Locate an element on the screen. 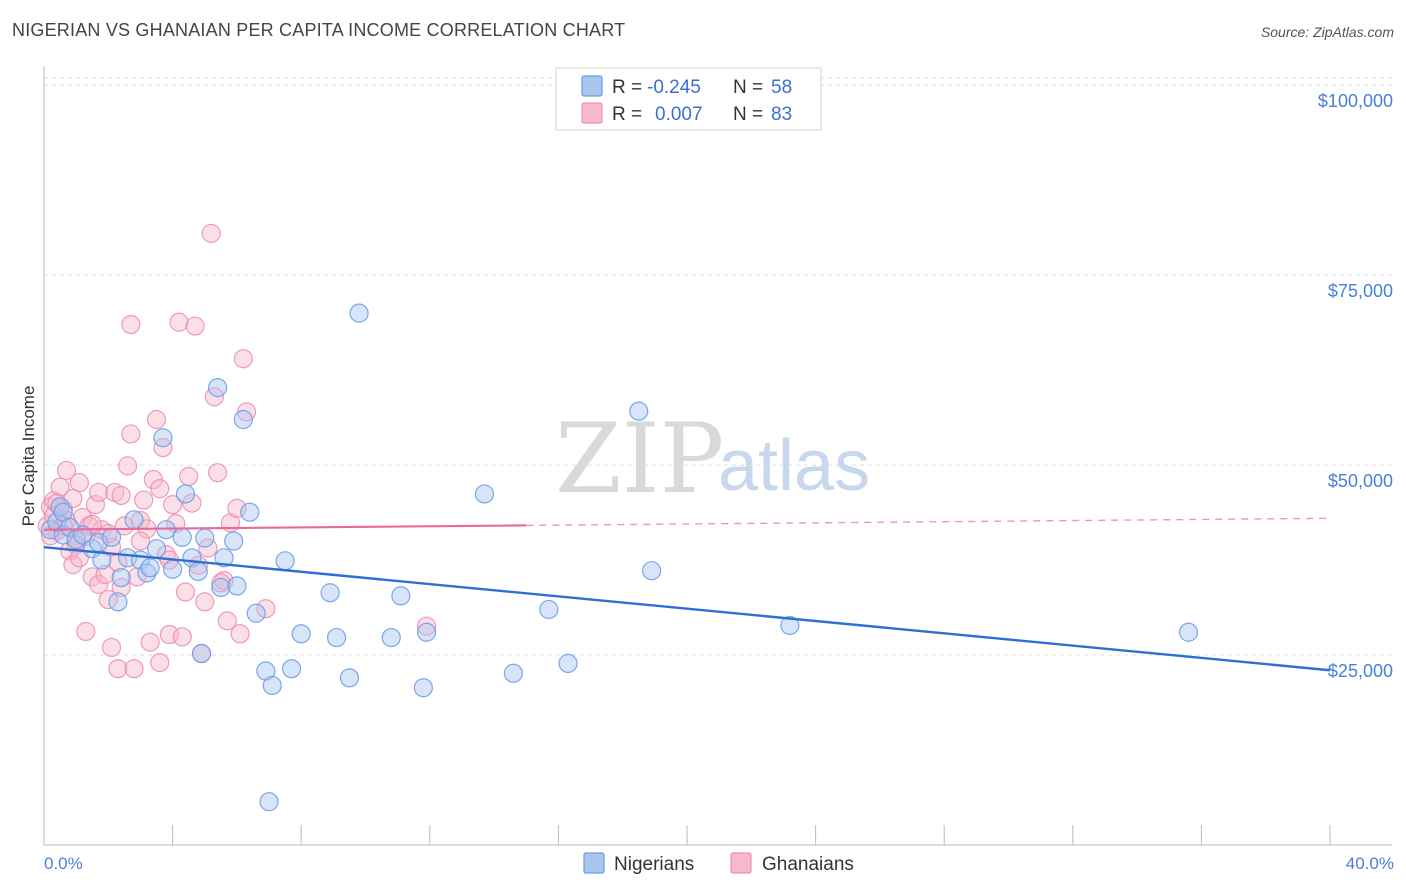  y-tick-label: $75,000 is located at coordinates (1360, 291).